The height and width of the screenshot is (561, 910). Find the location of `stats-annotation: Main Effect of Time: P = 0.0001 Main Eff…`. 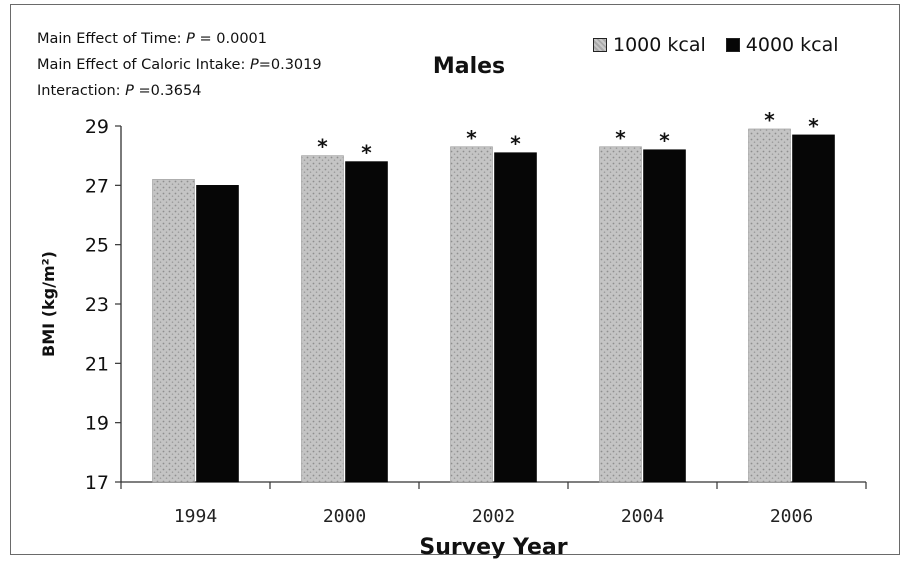

stats-annotation: Main Effect of Time: P = 0.0001 Main Eff… is located at coordinates (179, 65).